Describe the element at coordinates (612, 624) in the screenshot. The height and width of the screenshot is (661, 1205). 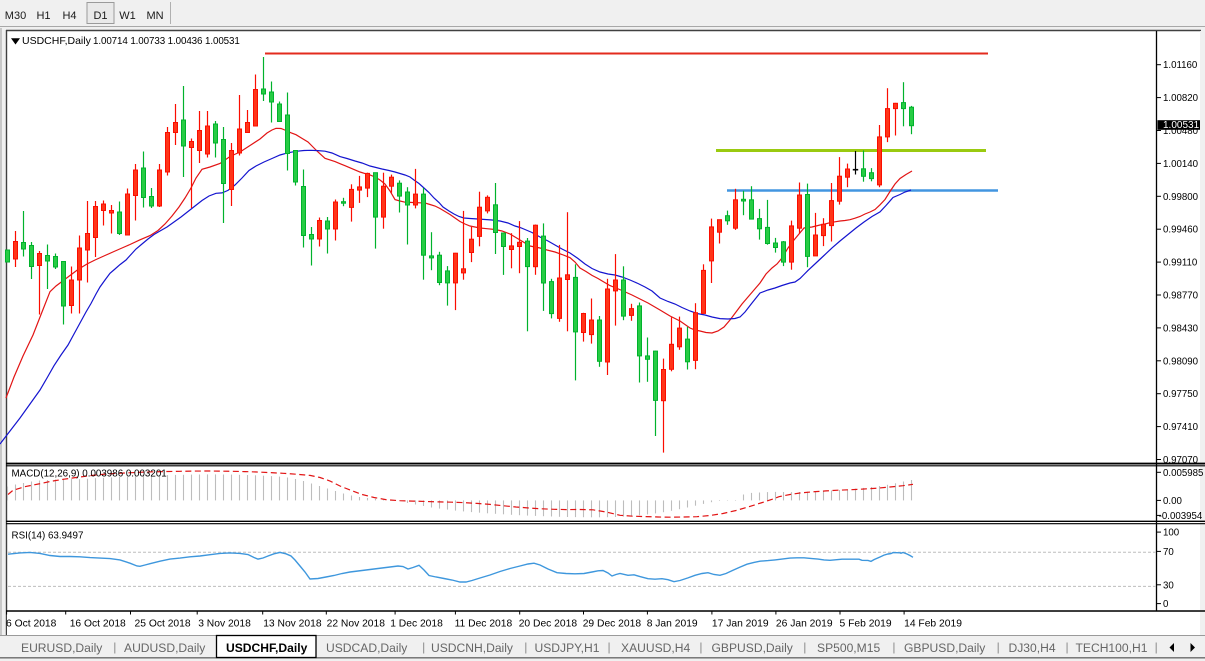
I see `svg-text: 29 Dec 2018` at that location.